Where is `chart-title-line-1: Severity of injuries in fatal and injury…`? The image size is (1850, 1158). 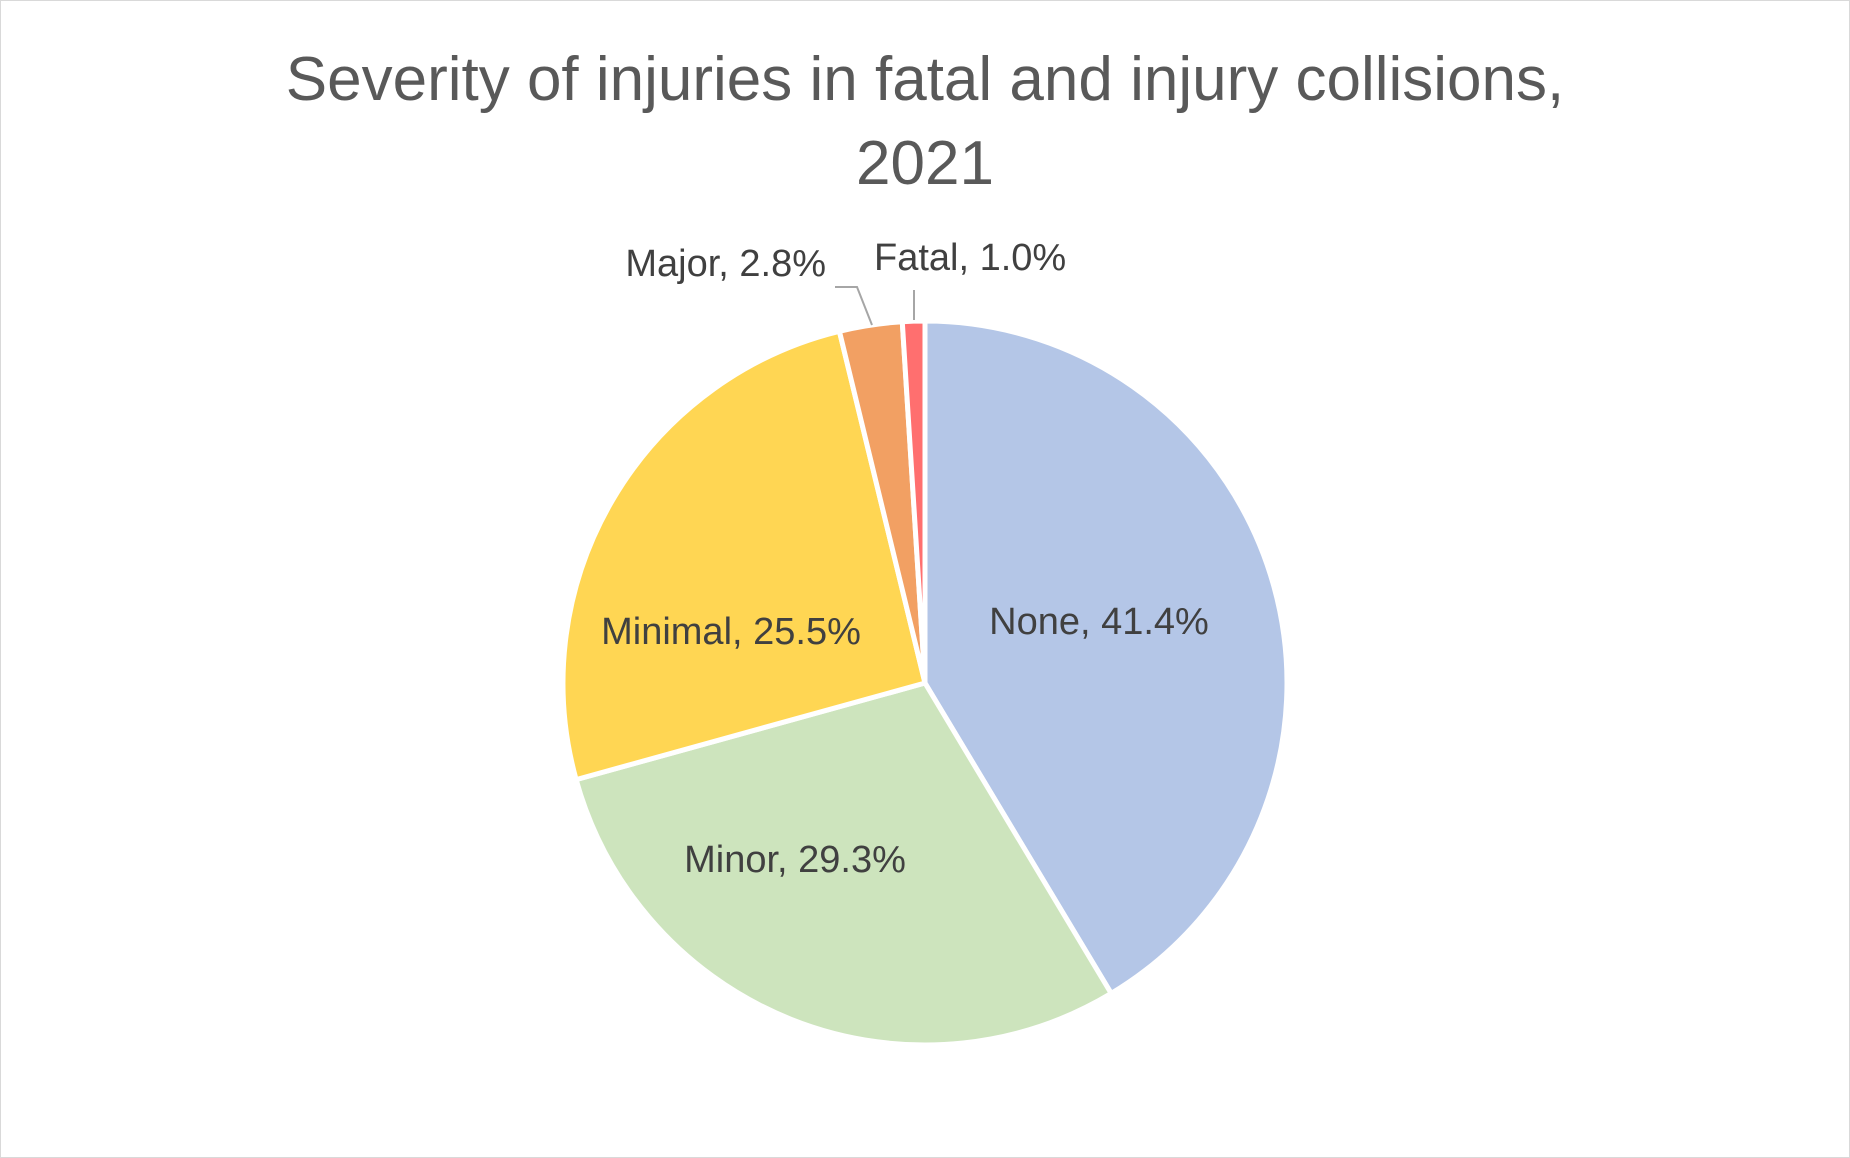 chart-title-line-1: Severity of injuries in fatal and injury… is located at coordinates (925, 79).